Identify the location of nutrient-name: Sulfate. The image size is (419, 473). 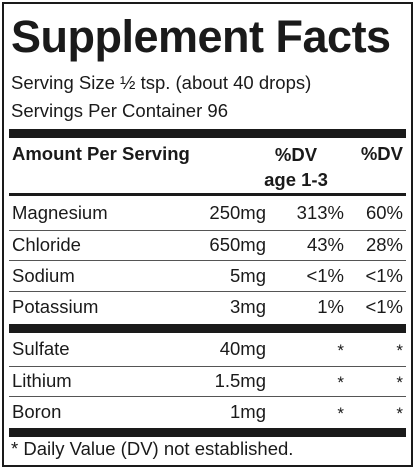
(41, 348).